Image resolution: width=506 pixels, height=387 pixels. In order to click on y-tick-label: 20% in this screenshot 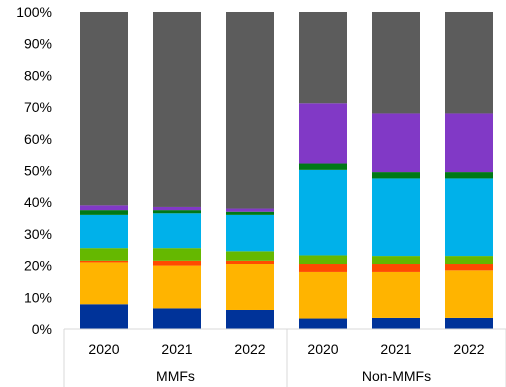, I will do `click(38, 266)`.